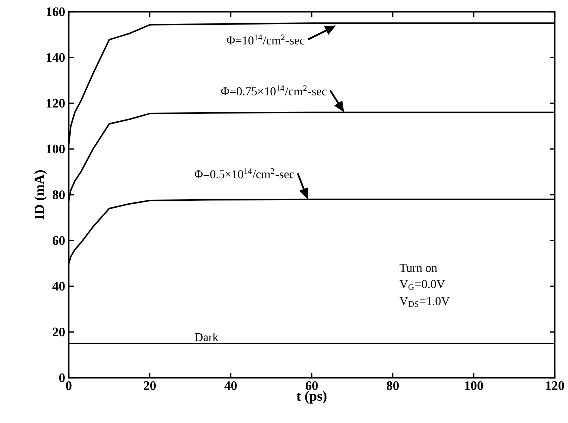 The height and width of the screenshot is (423, 568). Describe the element at coordinates (274, 91) in the screenshot. I see `annotation: Φ=0.75×10$^{14}$/cm$^{2}$-sec` at that location.